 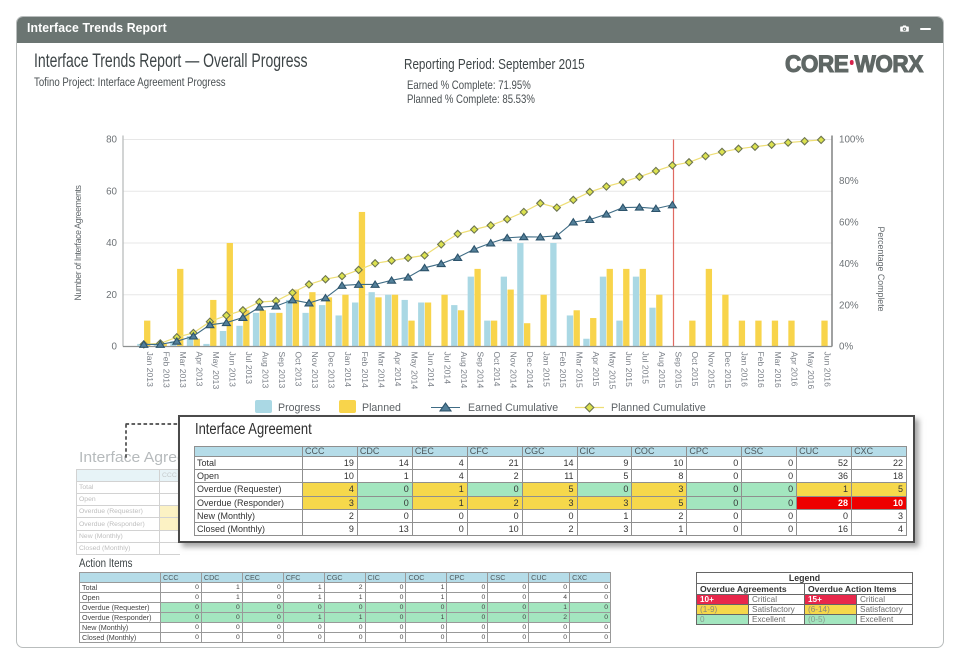 What do you see at coordinates (695, 369) in the screenshot?
I see `svg-text: Oct 2015` at bounding box center [695, 369].